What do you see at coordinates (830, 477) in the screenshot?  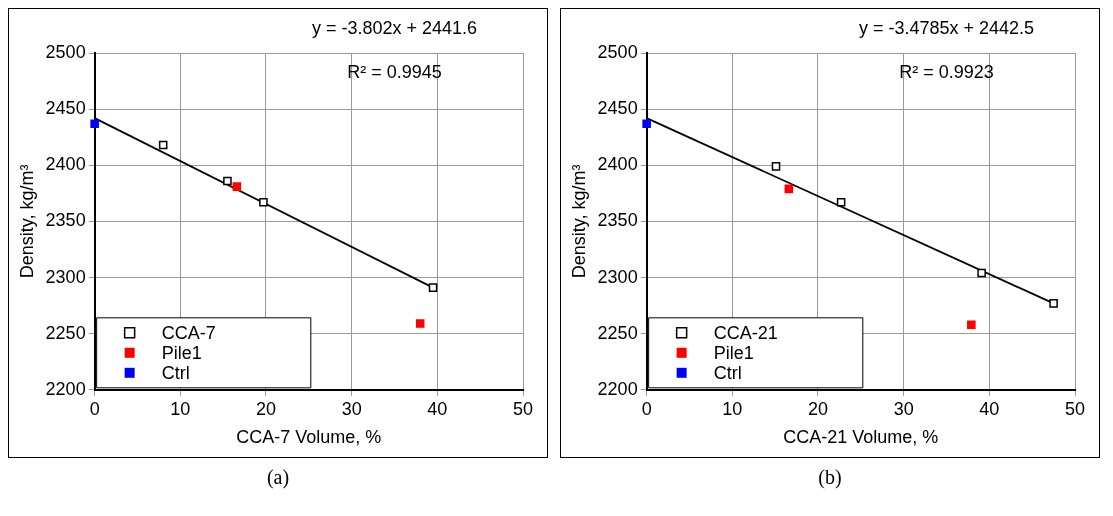 I see `text: (b)` at bounding box center [830, 477].